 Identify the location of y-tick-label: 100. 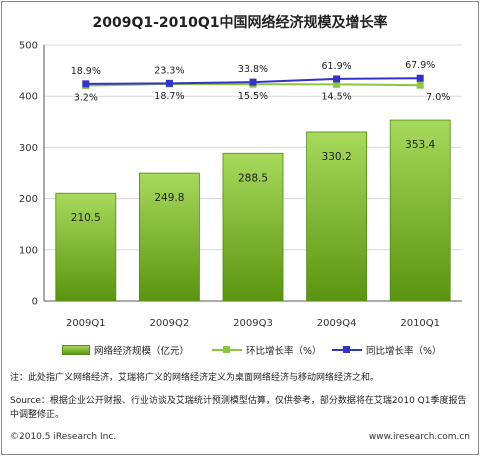
(28, 250).